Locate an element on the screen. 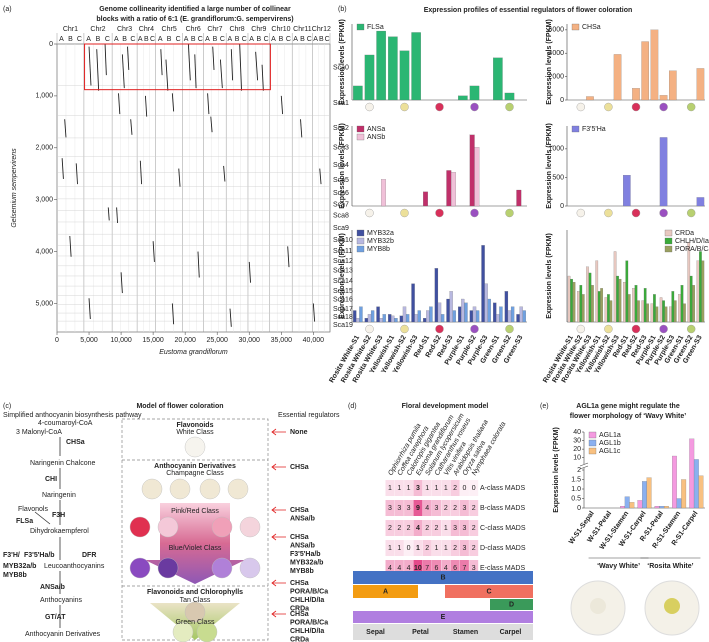 This screenshot has height=642, width=709. enzyme: GT/AT is located at coordinates (55, 617).